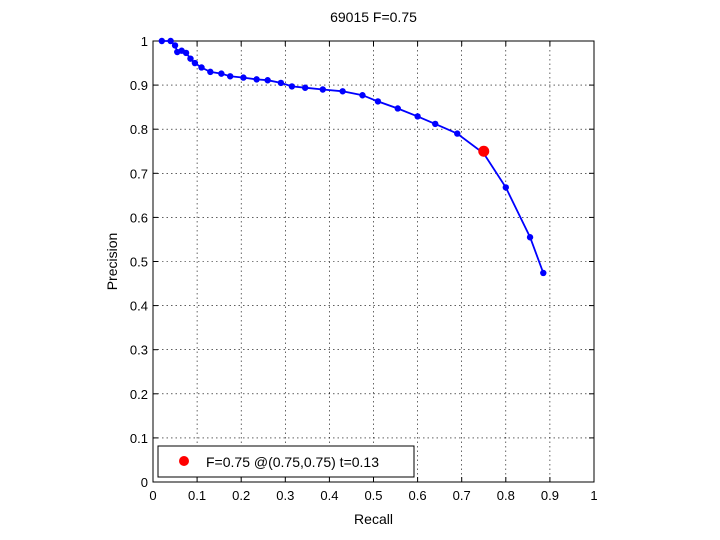  I want to click on x-axis-label: Recall, so click(373, 519).